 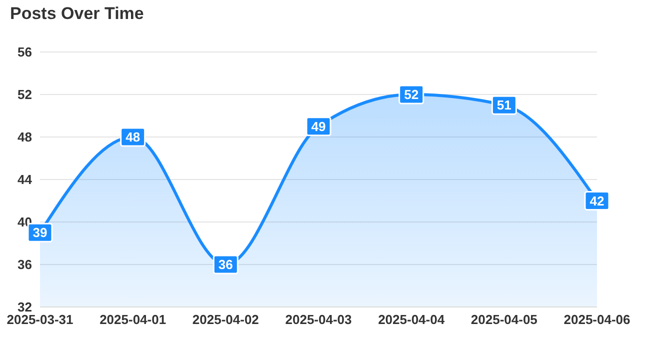 I want to click on data-label: 48, so click(x=133, y=137).